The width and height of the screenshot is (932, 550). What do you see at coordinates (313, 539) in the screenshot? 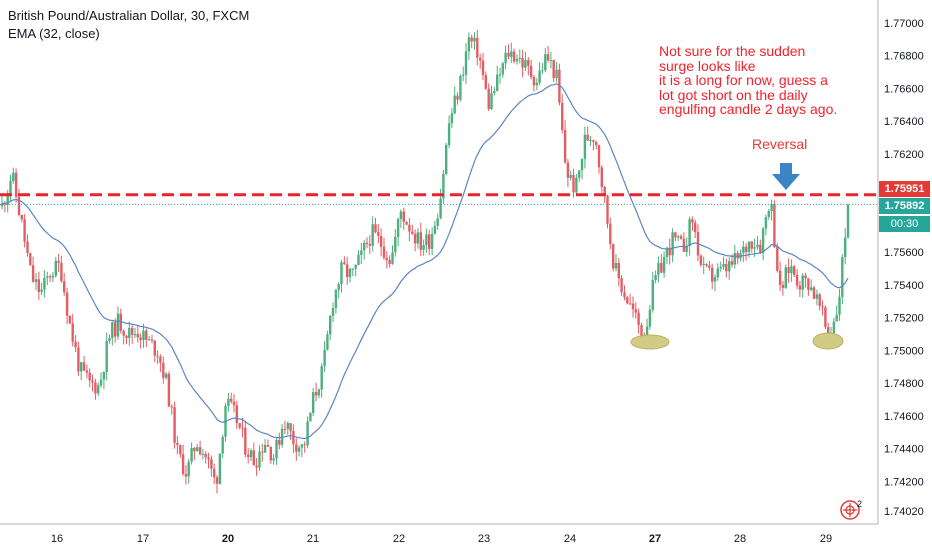
I see `x-tick-label: 21` at bounding box center [313, 539].